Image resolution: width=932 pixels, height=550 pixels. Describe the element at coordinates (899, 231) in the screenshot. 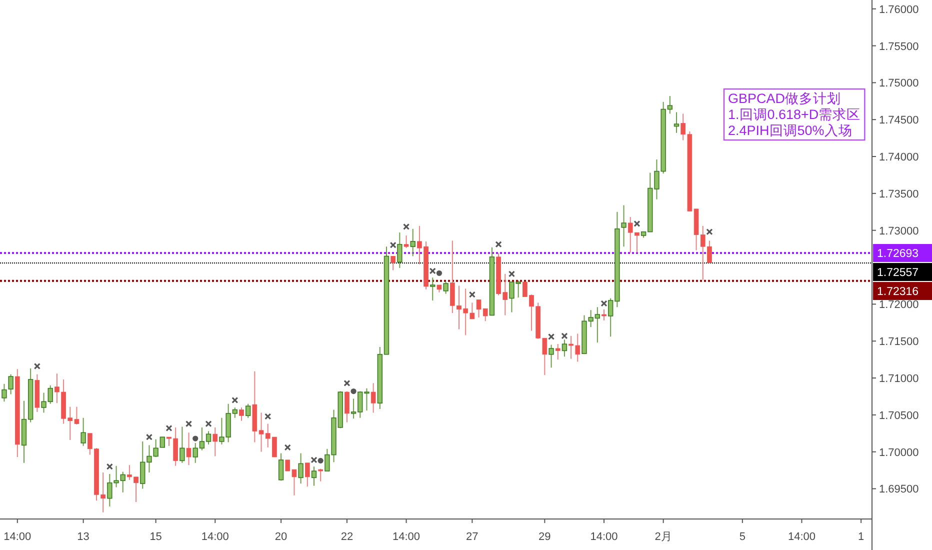

I see `y-tick-label: 1.73000` at that location.